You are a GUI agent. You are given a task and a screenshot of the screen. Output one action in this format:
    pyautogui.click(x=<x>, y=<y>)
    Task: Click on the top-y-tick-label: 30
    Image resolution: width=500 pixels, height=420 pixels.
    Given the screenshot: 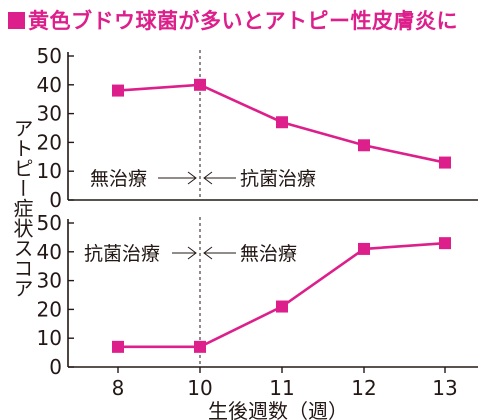 What is the action you would take?
    pyautogui.click(x=49, y=114)
    